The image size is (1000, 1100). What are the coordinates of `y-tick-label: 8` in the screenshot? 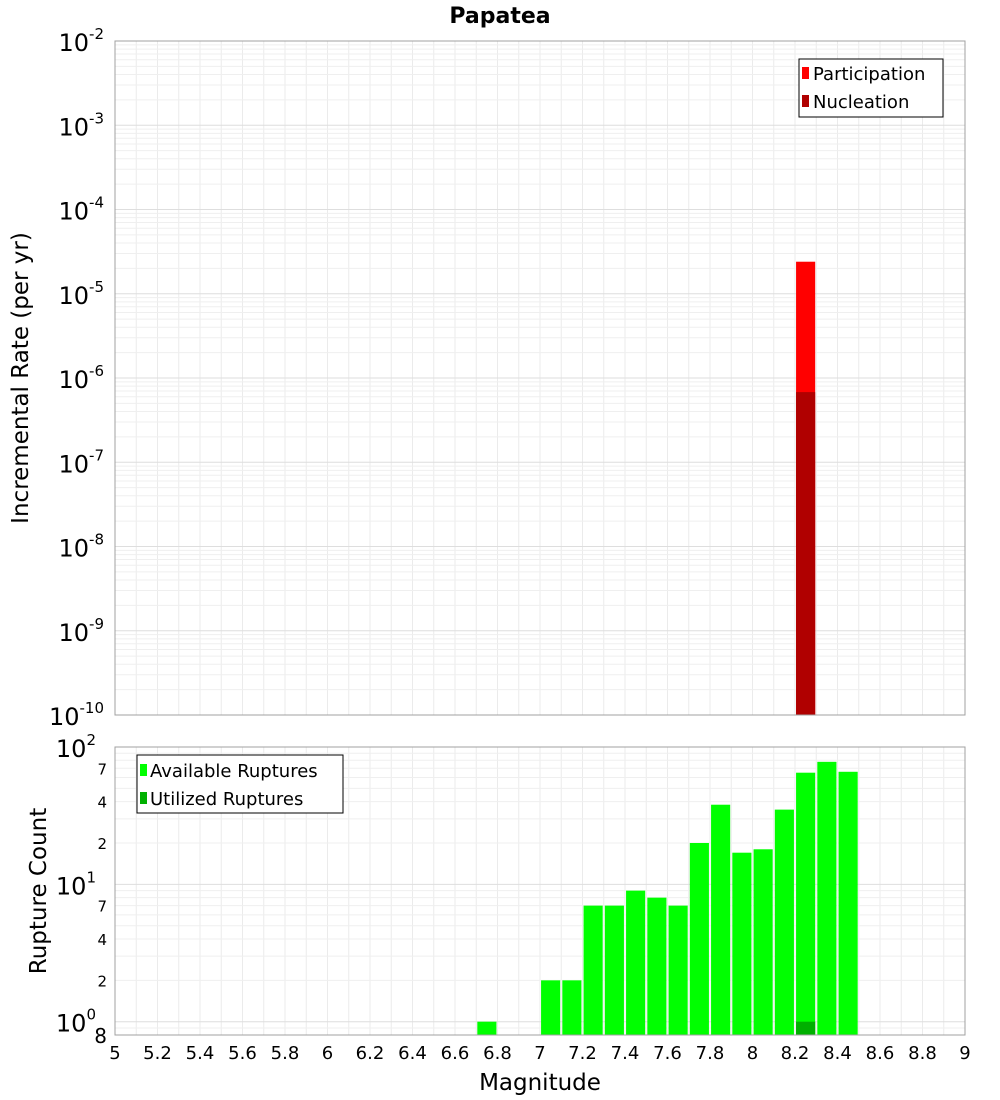 It's located at (100, 1036).